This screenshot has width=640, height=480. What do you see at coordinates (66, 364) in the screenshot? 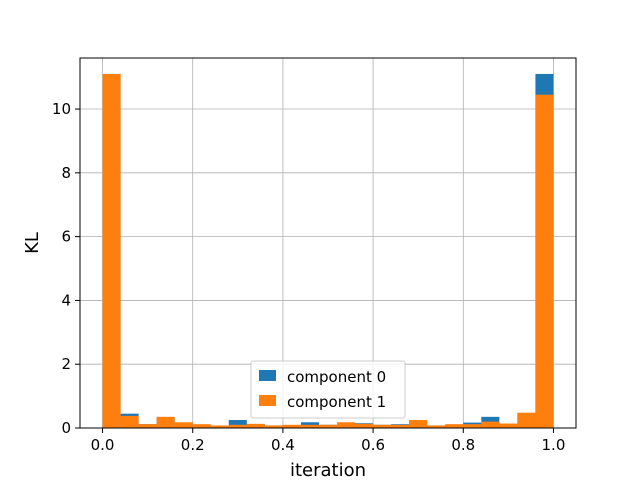
I see `y-tick-label: 2` at bounding box center [66, 364].